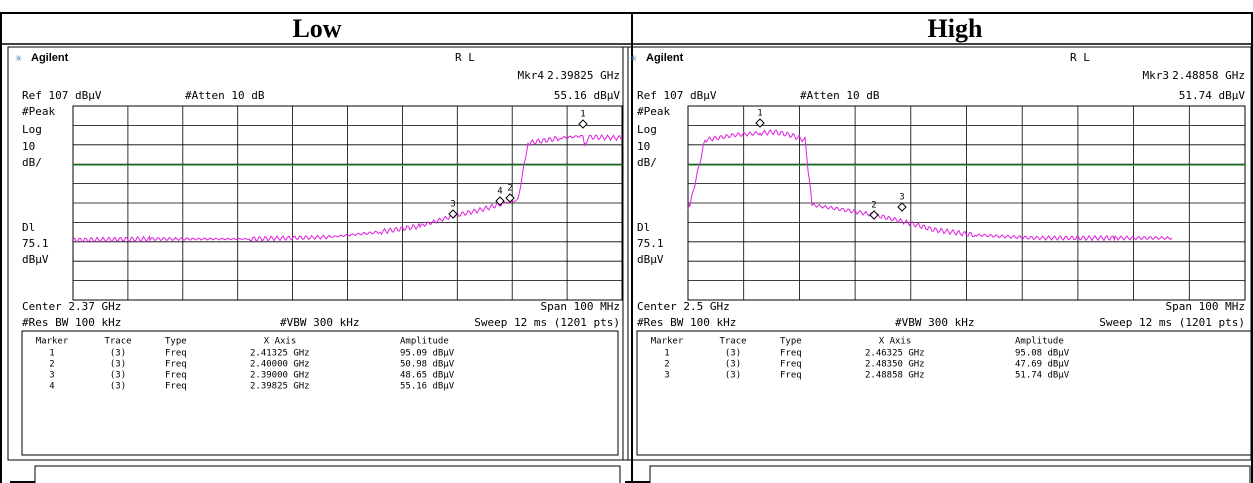 Image resolution: width=1253 pixels, height=483 pixels. What do you see at coordinates (955, 28) in the screenshot?
I see `panel-title: High` at bounding box center [955, 28].